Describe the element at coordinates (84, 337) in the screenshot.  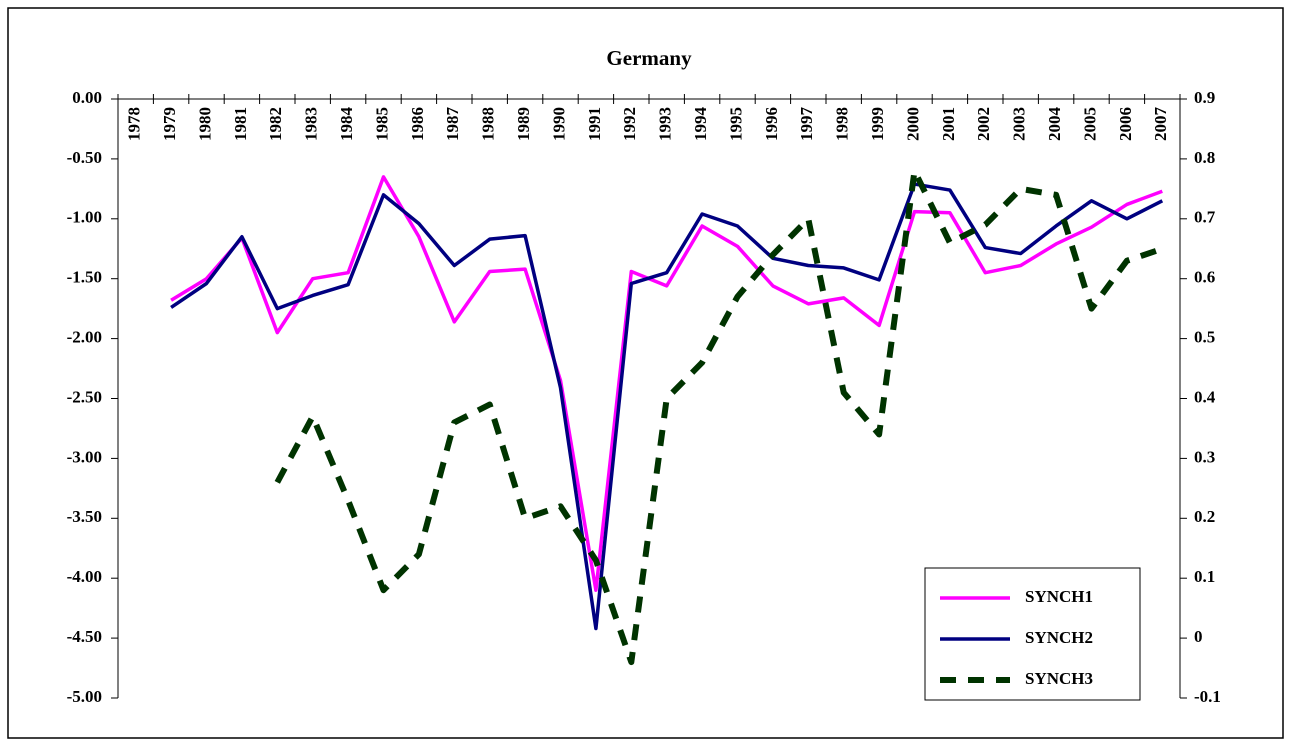
I see `y-tick-label: -2.00` at that location.